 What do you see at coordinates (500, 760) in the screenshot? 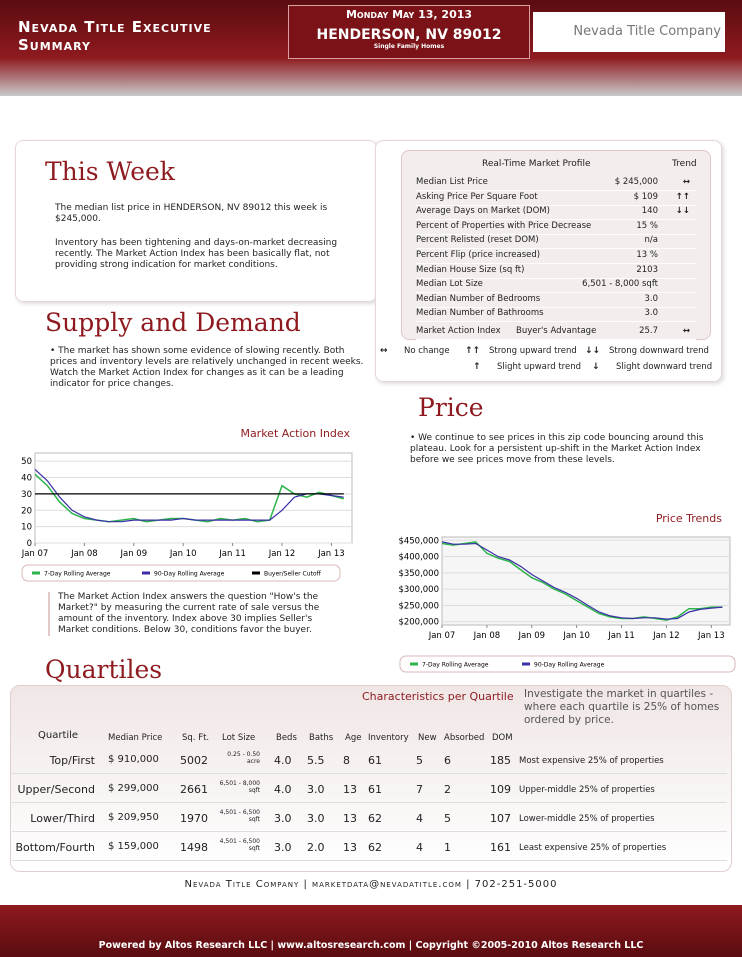
I see `cell: 185` at bounding box center [500, 760].